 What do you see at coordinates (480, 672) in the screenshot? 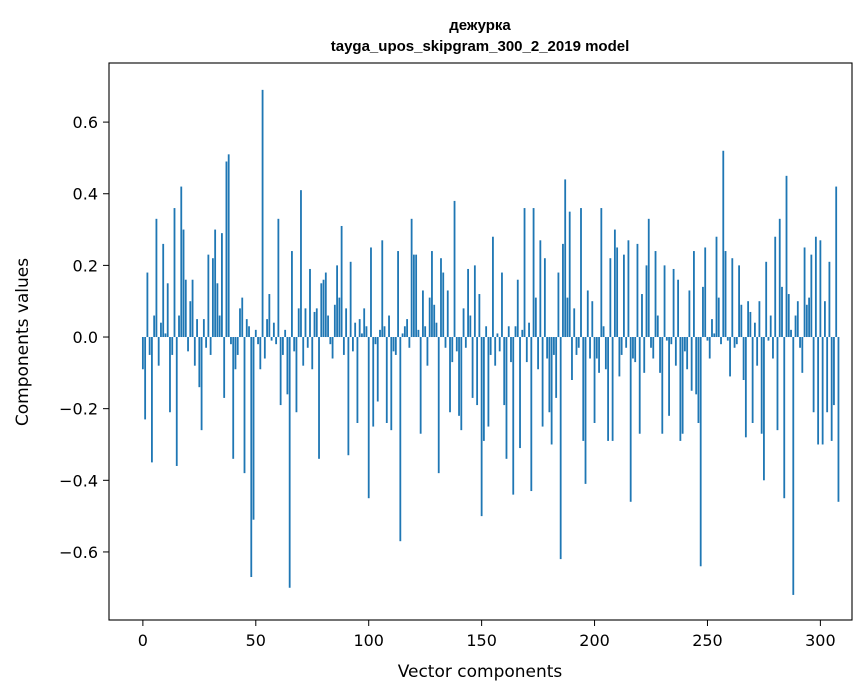
I see `x-axis-label: Vector components` at bounding box center [480, 672].